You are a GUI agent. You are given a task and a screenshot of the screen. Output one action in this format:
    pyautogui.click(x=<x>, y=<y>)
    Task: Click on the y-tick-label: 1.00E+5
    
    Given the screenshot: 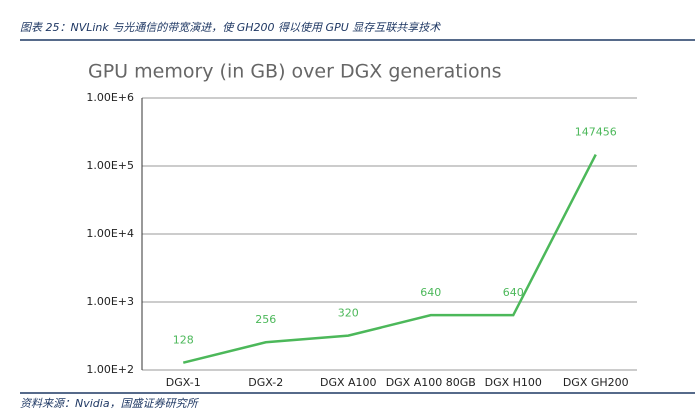 What is the action you would take?
    pyautogui.click(x=110, y=165)
    